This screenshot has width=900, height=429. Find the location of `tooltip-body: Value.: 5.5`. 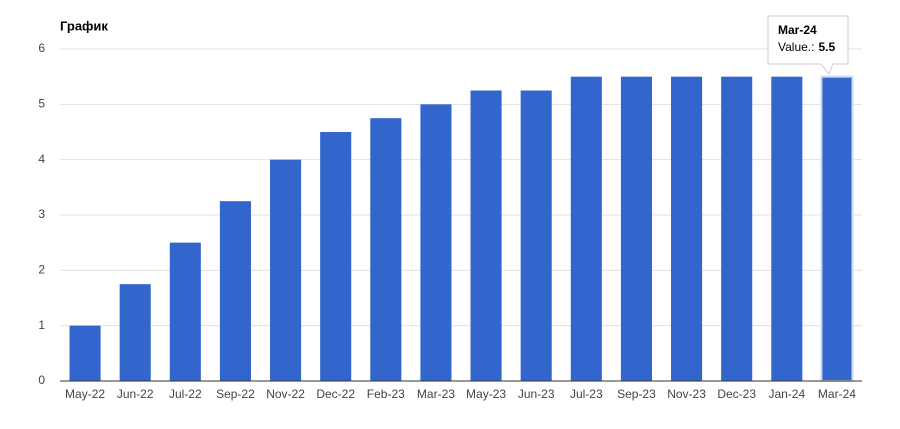

tooltip-body: Value.: 5.5 is located at coordinates (806, 47).